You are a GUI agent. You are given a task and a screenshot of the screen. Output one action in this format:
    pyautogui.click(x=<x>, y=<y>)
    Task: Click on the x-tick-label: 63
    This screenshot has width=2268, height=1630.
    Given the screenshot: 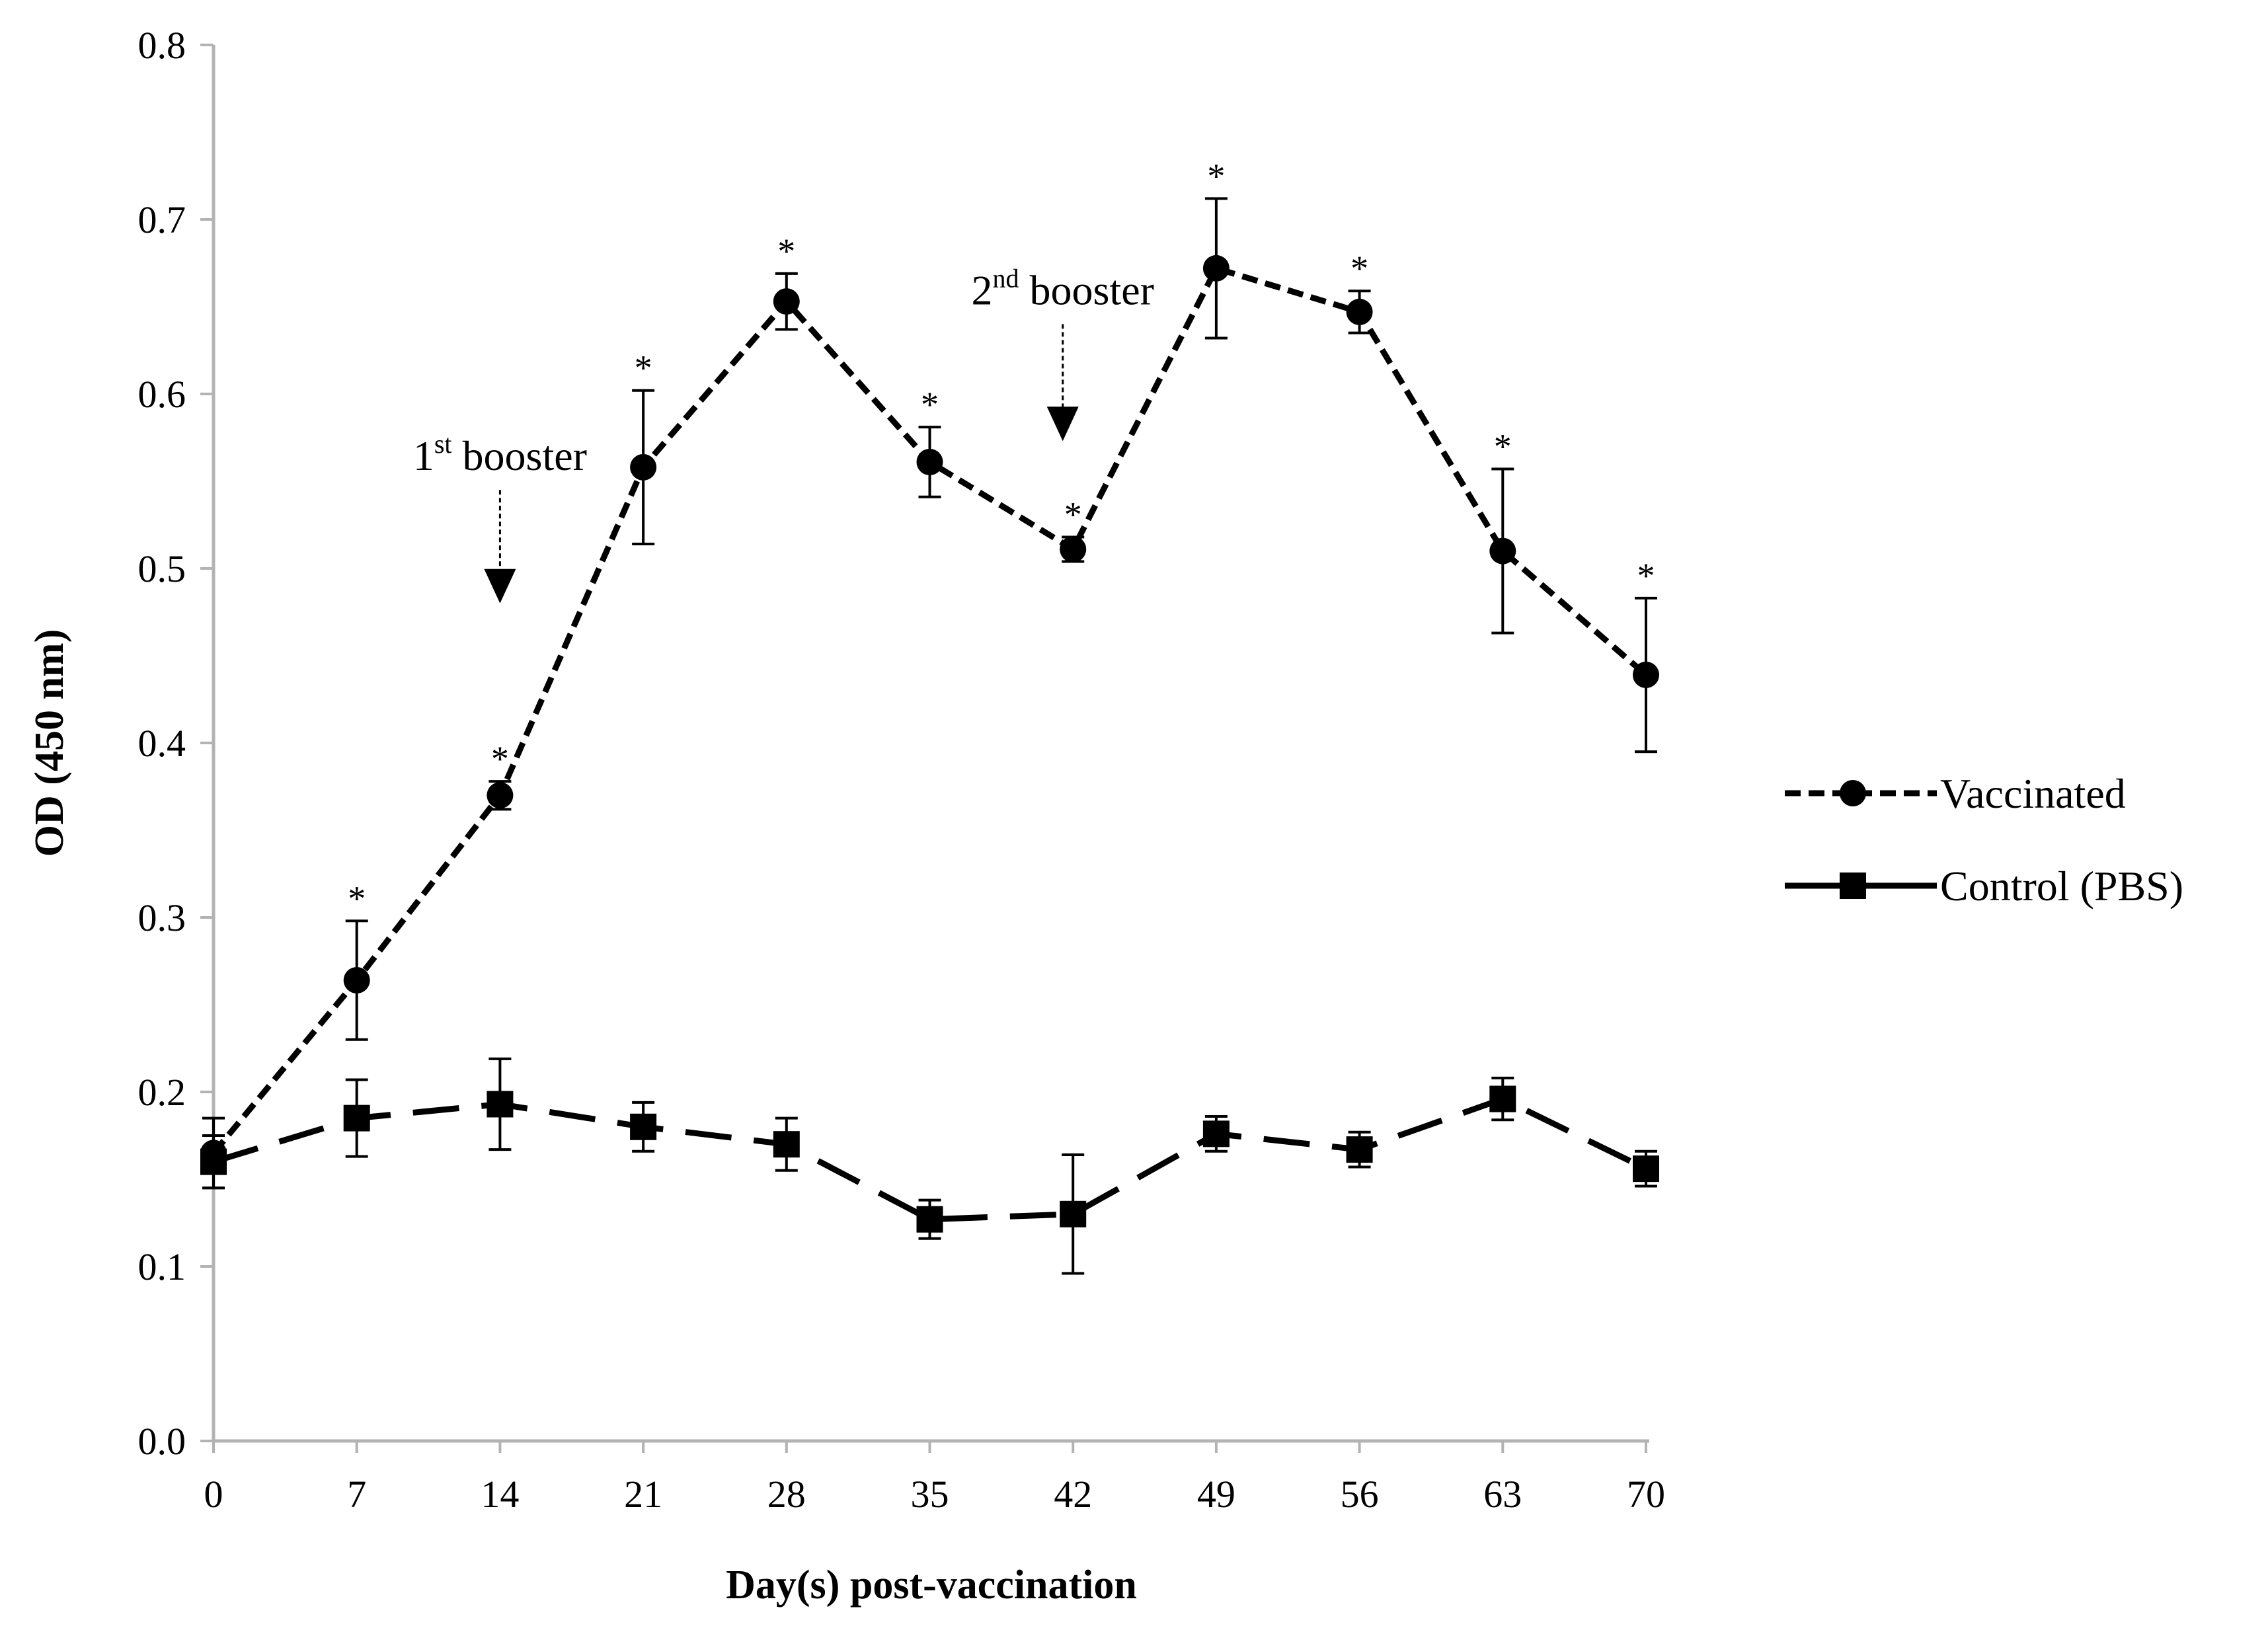 What is the action you would take?
    pyautogui.click(x=1502, y=1494)
    